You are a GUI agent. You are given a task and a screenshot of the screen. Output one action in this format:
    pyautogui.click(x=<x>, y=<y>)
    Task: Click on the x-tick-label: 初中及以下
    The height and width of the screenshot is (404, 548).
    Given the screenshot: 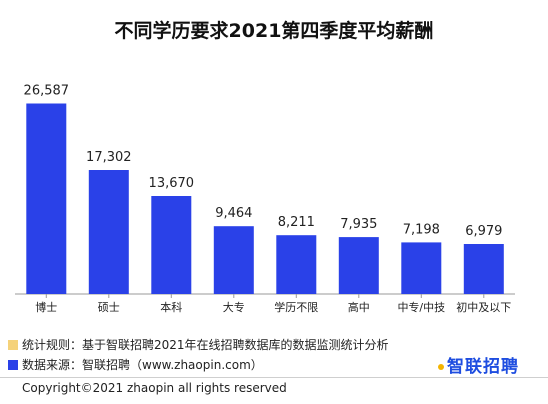 What is the action you would take?
    pyautogui.click(x=483, y=307)
    